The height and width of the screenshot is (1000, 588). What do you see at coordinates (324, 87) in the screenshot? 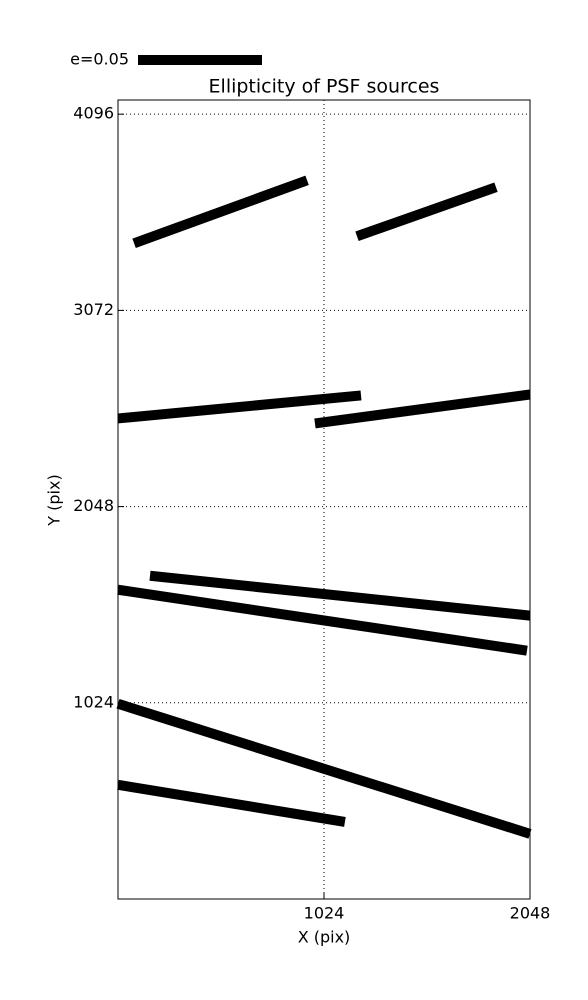
I see `chart-title: Ellipticity of PSF sources` at bounding box center [324, 87].